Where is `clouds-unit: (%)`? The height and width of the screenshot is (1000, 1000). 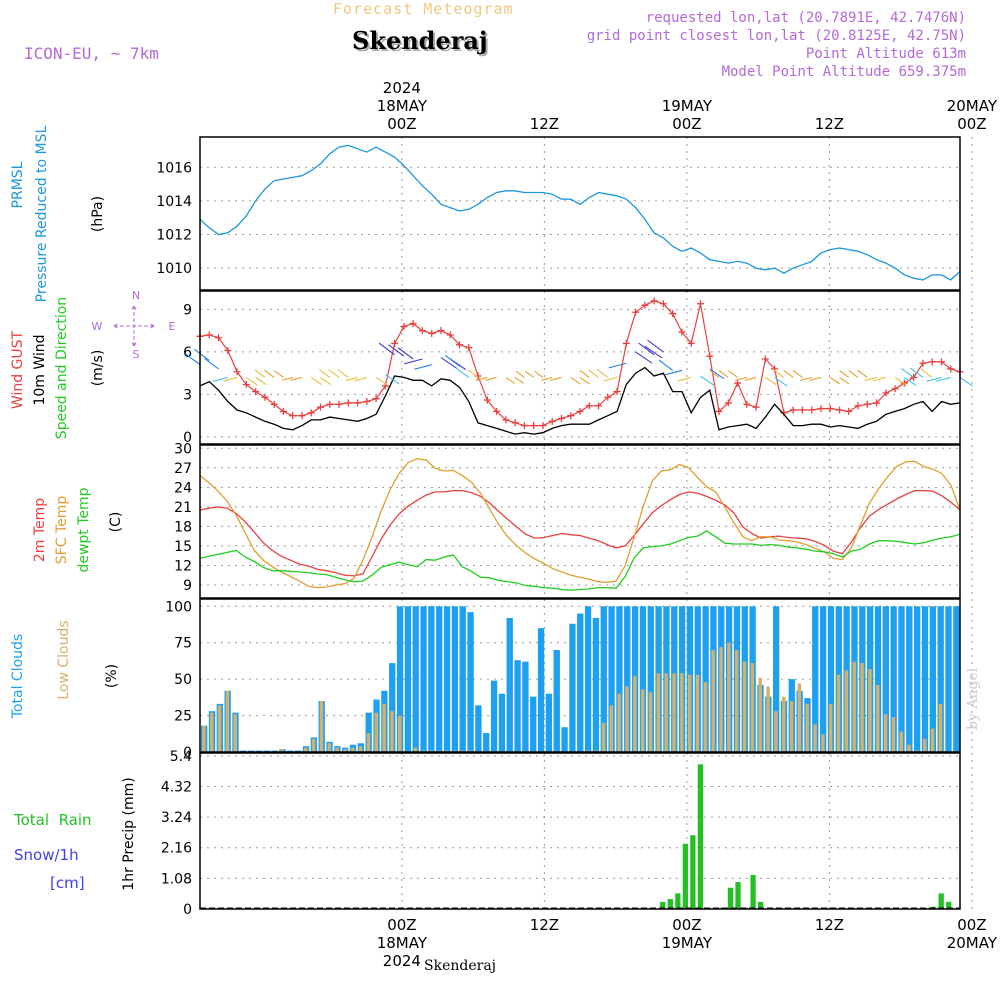
clouds-unit: (%) is located at coordinates (112, 676).